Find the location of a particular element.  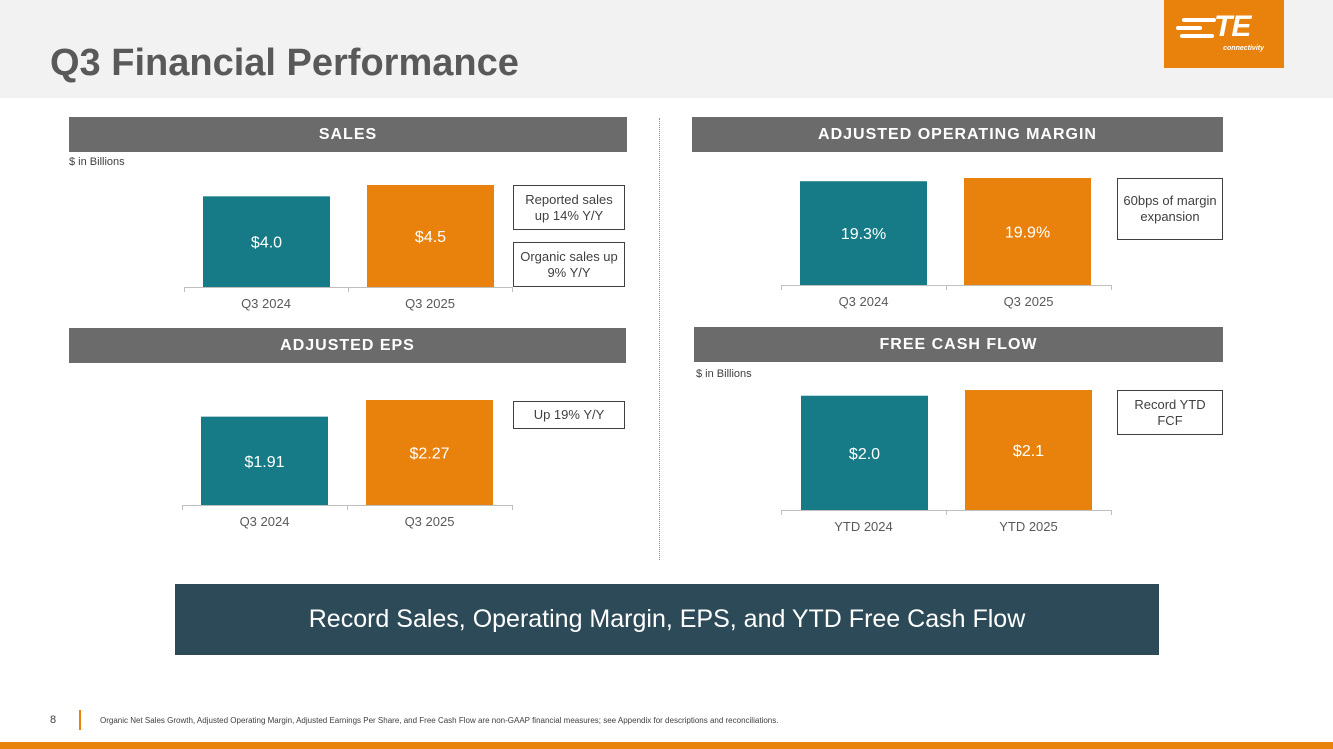

logo-lines-icon is located at coordinates (1196, 30).